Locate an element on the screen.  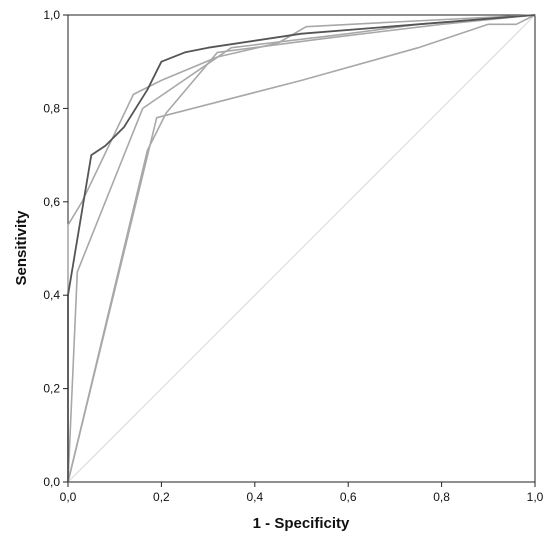
x-tick-layer: 0,0 0,2 0,4 0,6 0,8 1,0 is located at coordinates (302, 493).